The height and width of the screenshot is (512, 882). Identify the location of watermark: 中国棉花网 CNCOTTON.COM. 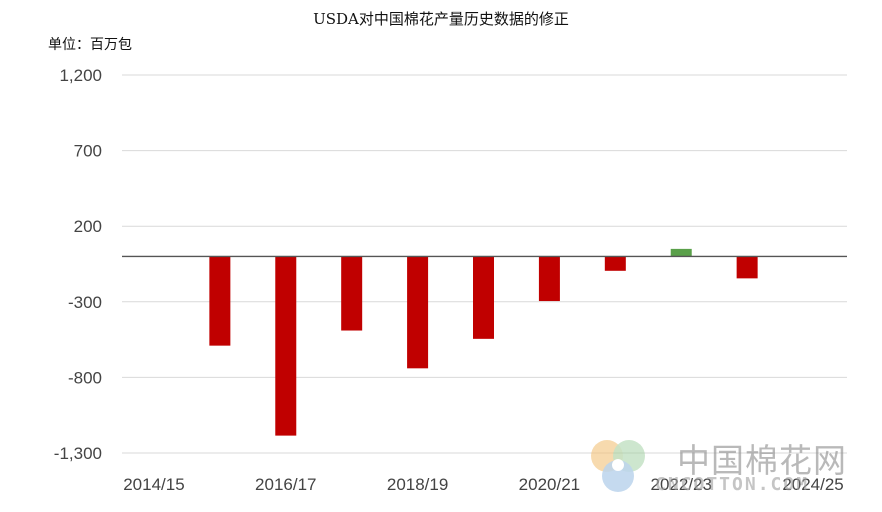
(730, 467).